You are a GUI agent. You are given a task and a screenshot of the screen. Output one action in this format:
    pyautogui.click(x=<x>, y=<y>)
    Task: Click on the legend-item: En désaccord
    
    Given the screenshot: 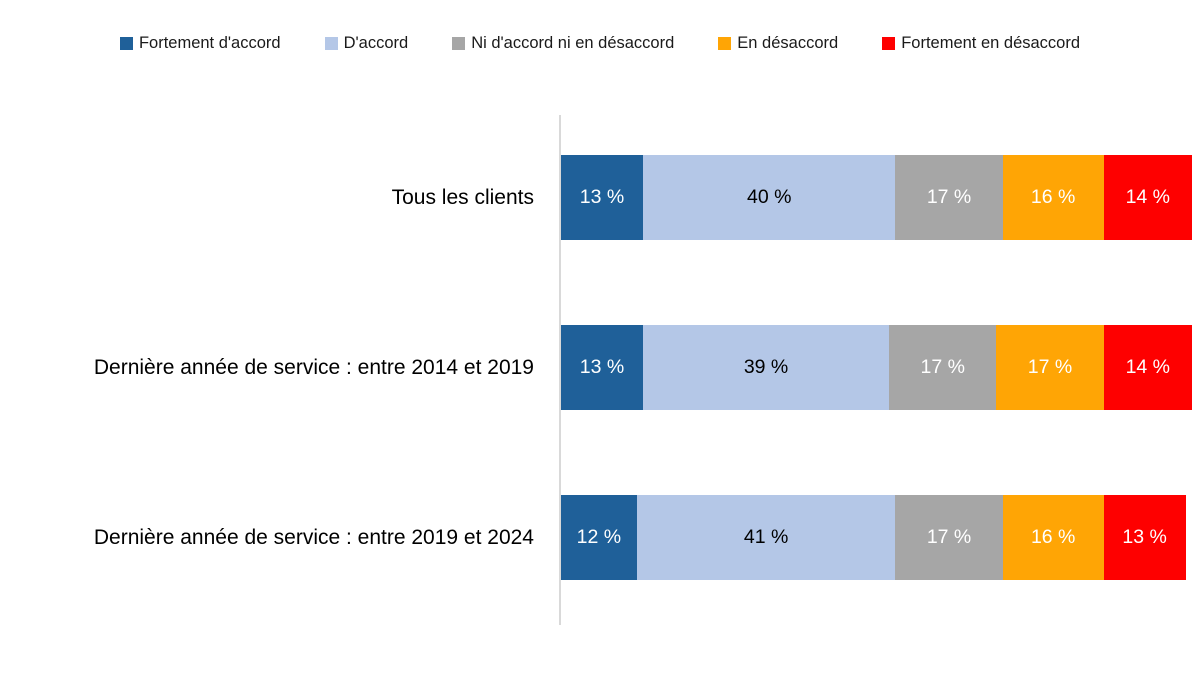 What is the action you would take?
    pyautogui.click(x=778, y=43)
    